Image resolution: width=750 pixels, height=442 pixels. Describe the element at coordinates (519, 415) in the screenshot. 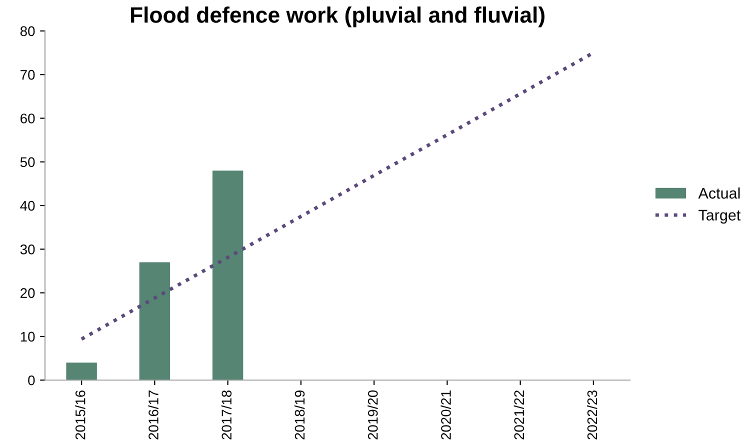

I see `x-tick-label: 2021/22` at that location.